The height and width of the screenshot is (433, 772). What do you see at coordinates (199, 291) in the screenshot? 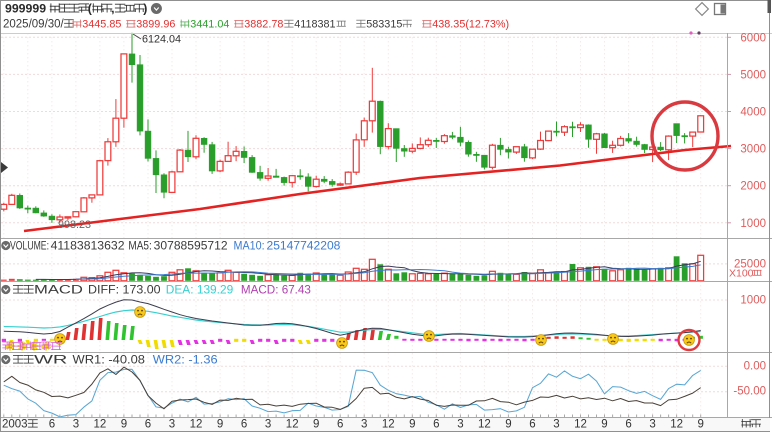
I see `svg-text: DEA: 139.29` at bounding box center [199, 291].